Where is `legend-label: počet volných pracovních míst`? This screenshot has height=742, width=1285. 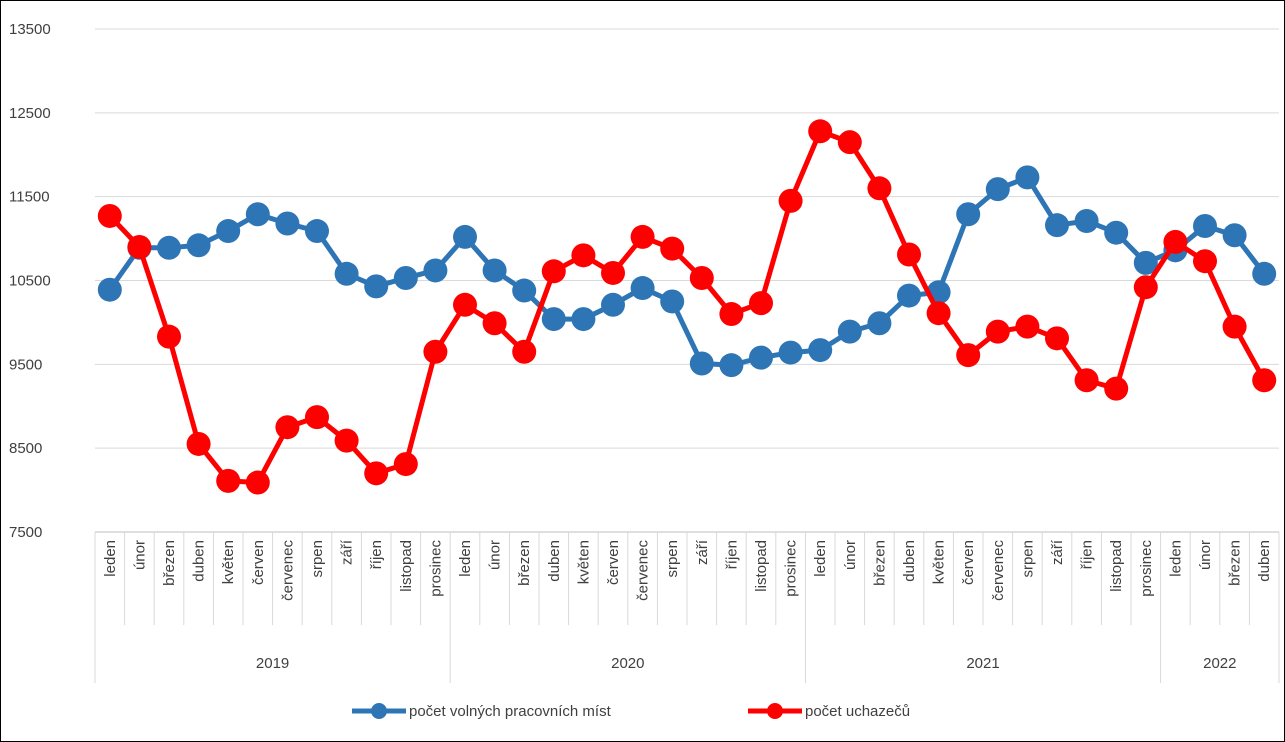 legend-label: počet volných pracovních míst is located at coordinates (510, 711).